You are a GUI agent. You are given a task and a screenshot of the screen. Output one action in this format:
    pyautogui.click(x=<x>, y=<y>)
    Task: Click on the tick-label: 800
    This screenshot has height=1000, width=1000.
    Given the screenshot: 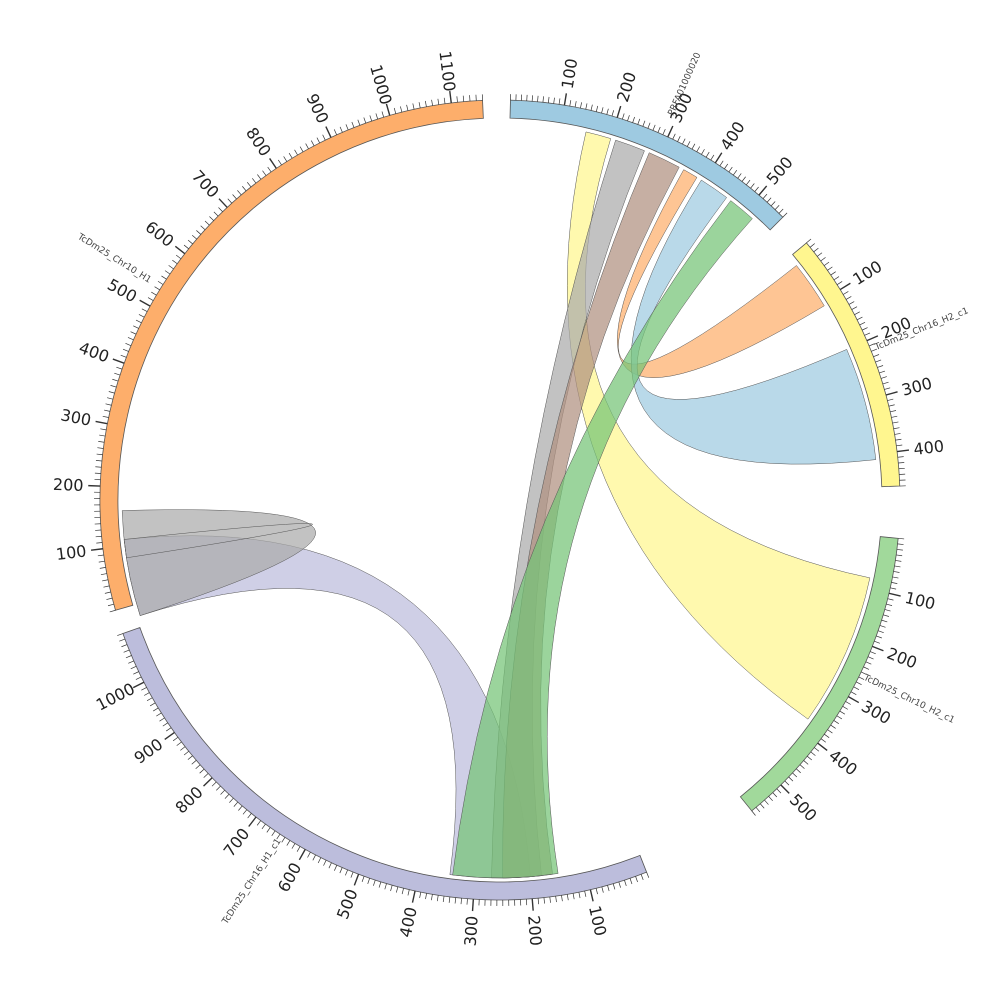 What is the action you would take?
    pyautogui.click(x=258, y=142)
    